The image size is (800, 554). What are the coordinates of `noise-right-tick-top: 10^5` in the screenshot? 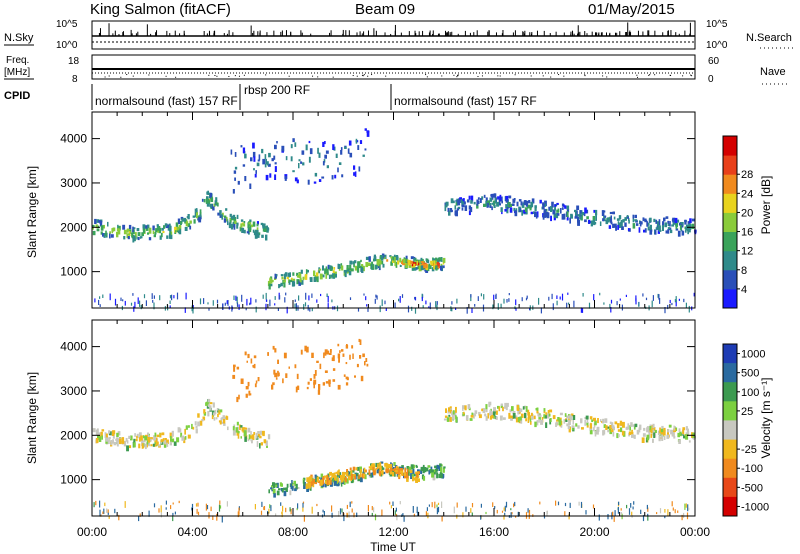 It's located at (717, 24).